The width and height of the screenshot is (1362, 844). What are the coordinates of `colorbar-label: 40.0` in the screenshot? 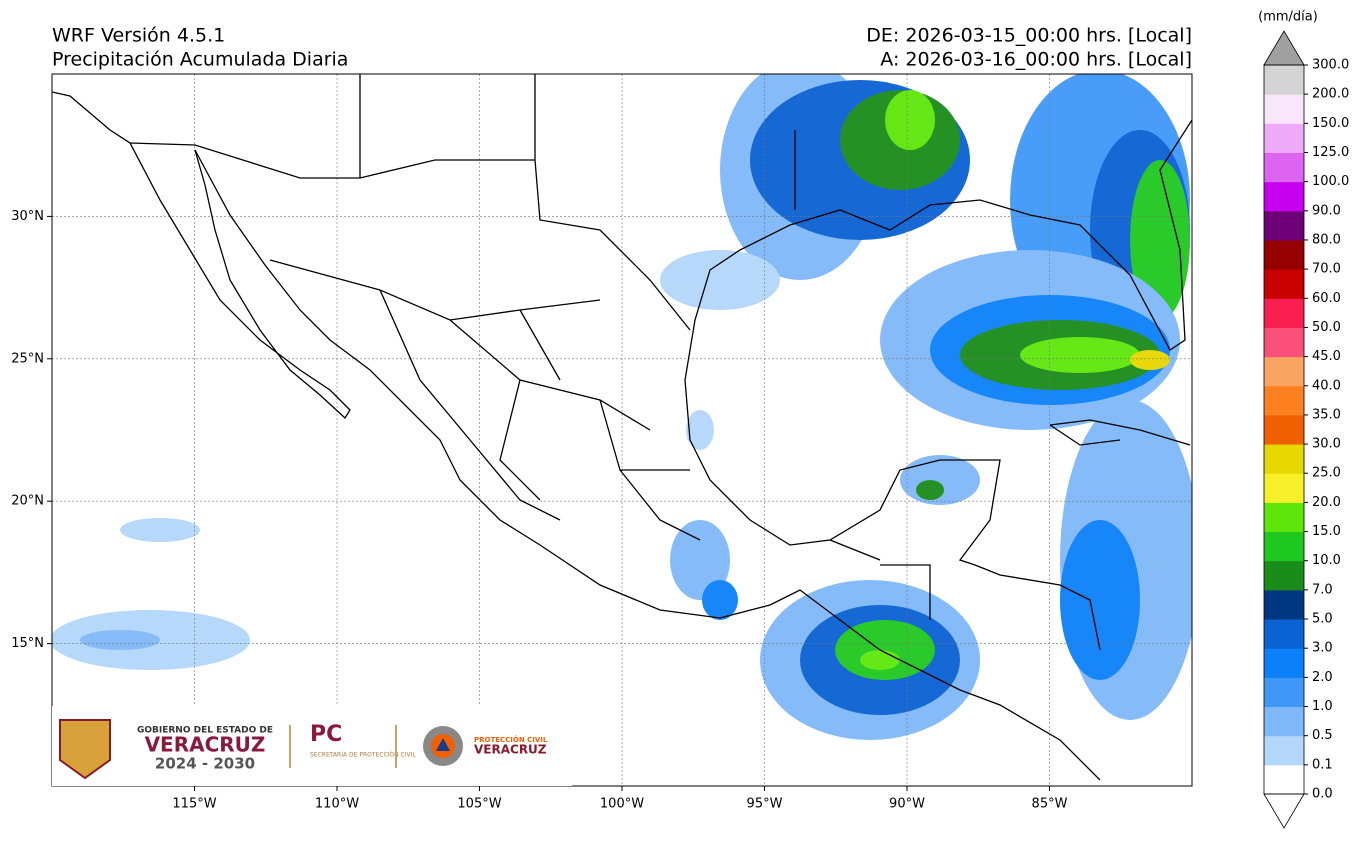 It's located at (1326, 385).